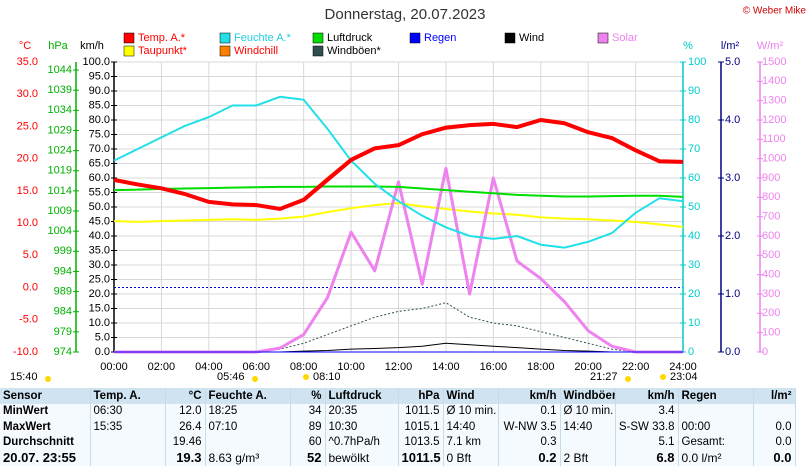  What do you see at coordinates (636, 367) in the screenshot?
I see `x-tick-label: 22:00` at bounding box center [636, 367].